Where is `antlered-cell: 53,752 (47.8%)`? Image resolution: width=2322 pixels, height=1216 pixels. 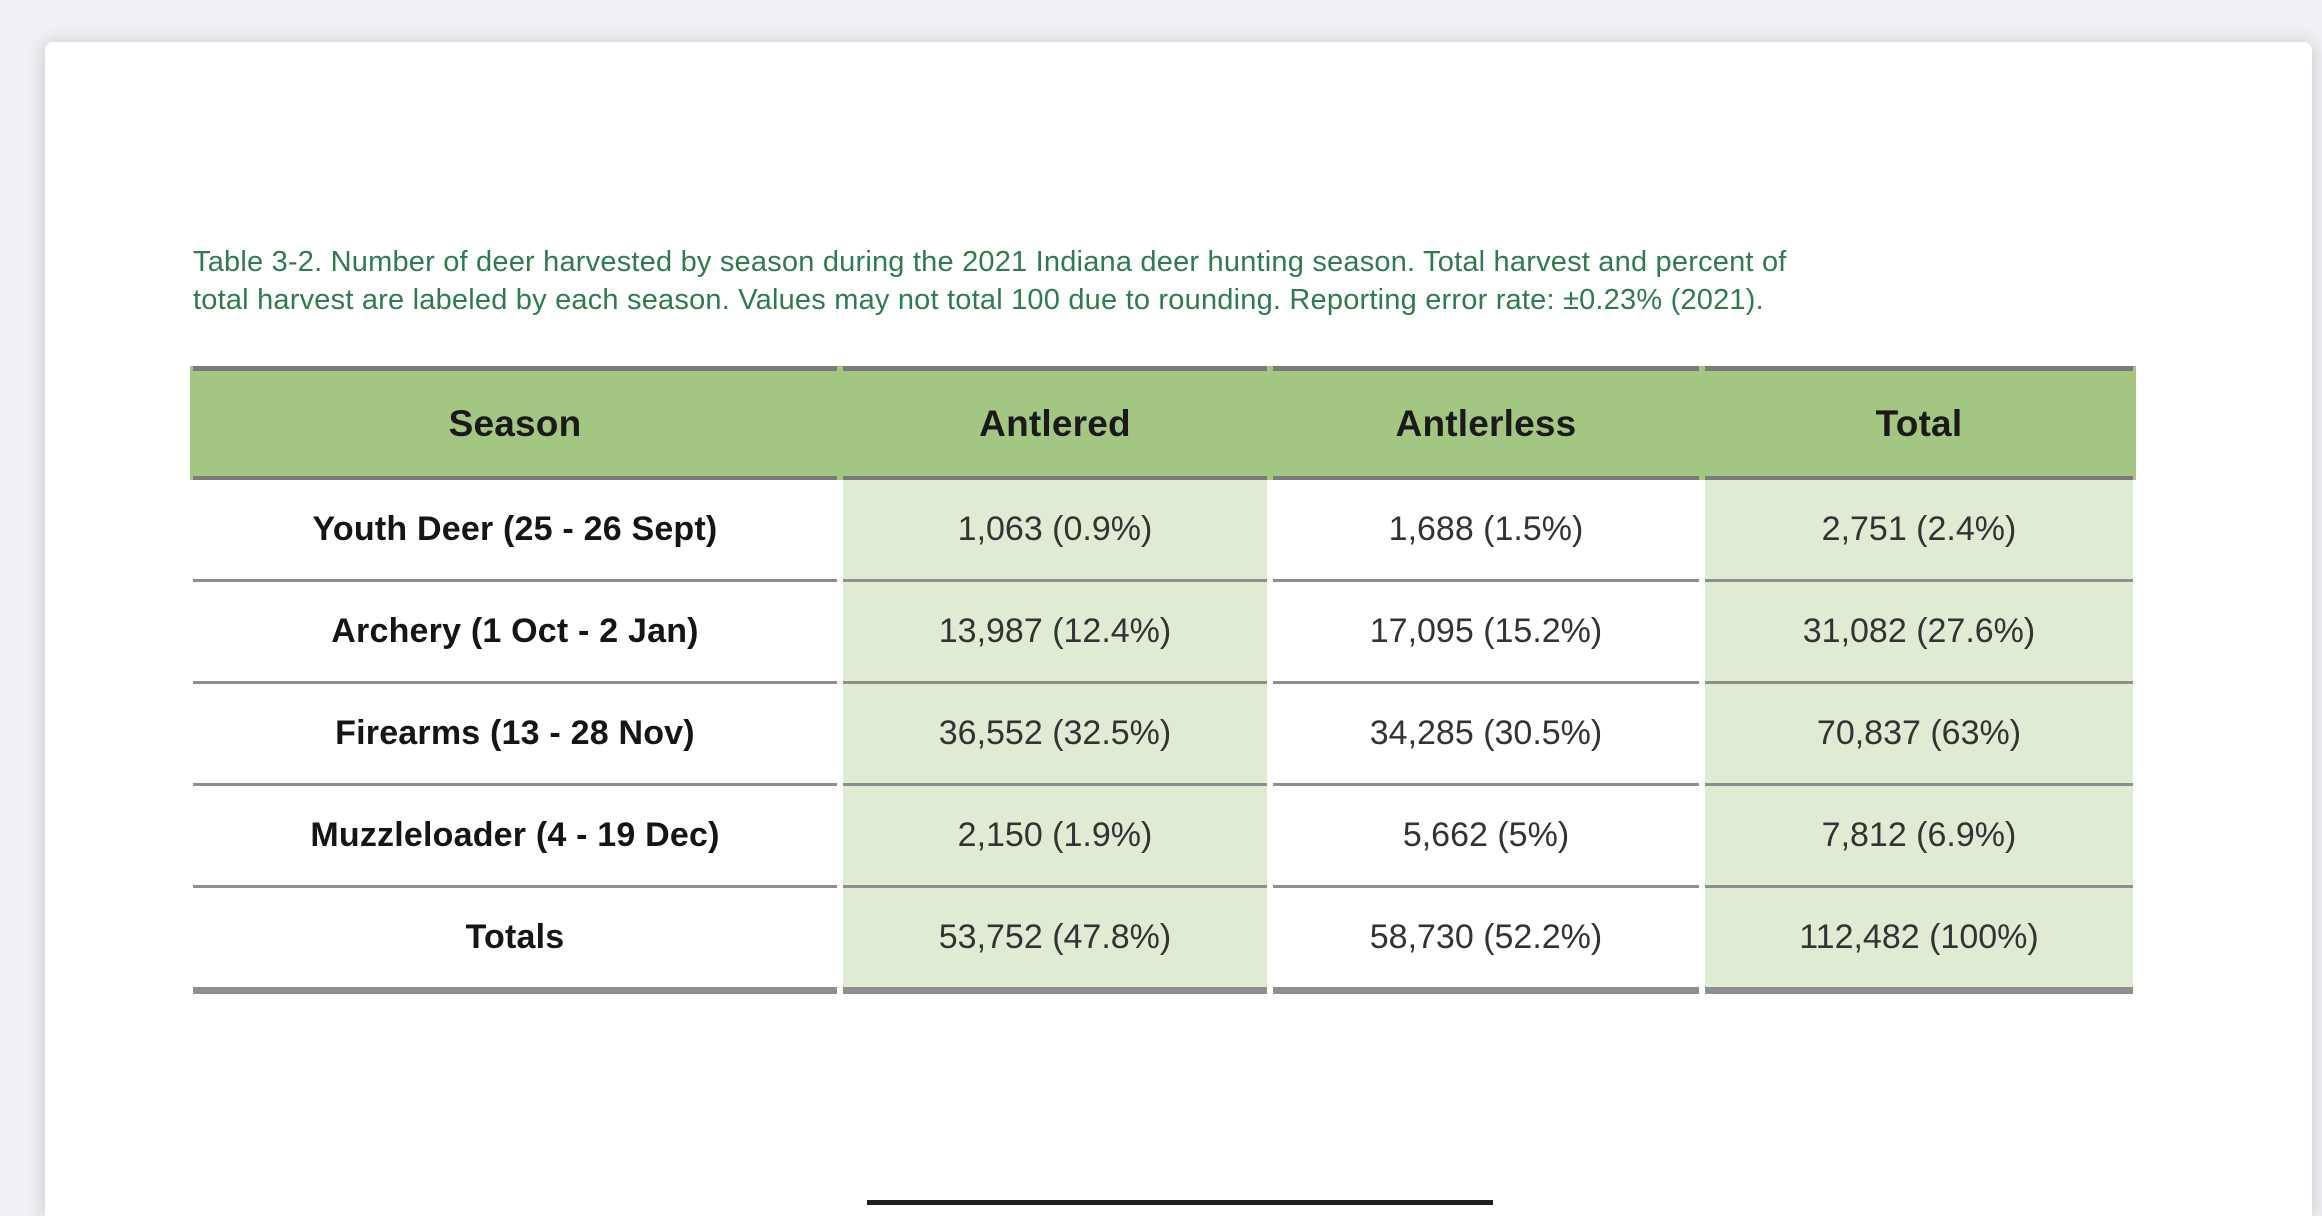 antlered-cell: 53,752 (47.8%) is located at coordinates (1055, 941).